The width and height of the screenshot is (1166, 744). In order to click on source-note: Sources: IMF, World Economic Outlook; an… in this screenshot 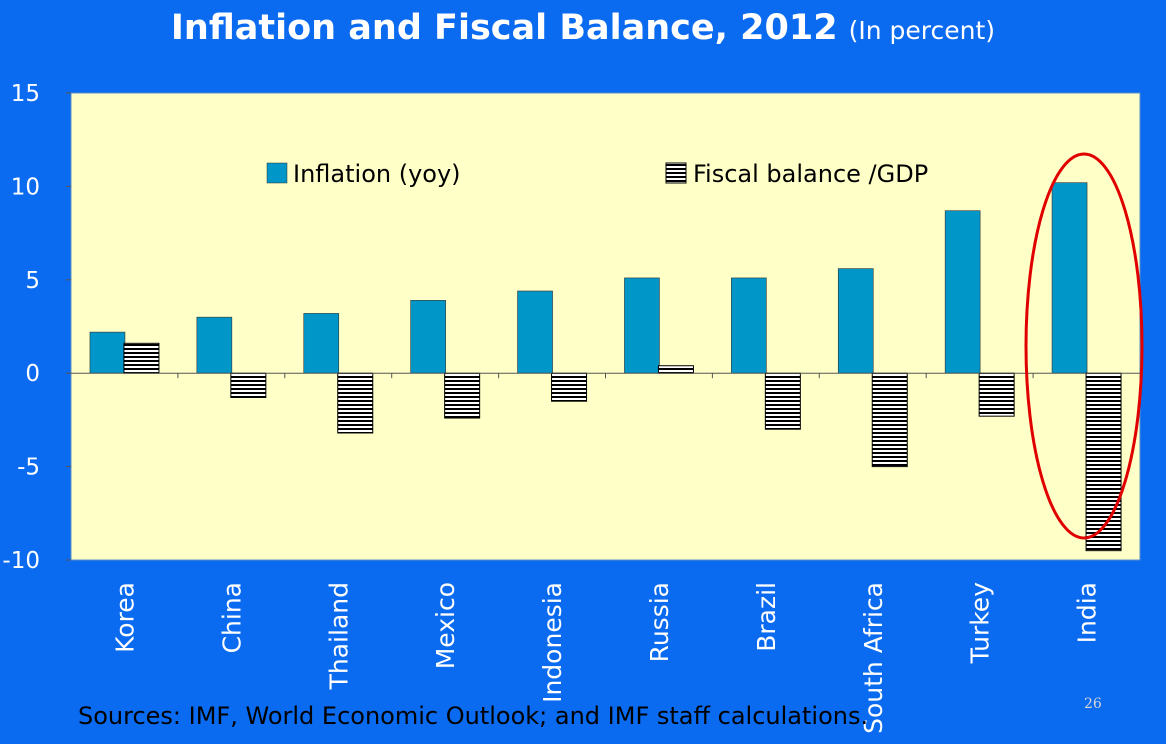, I will do `click(473, 716)`.